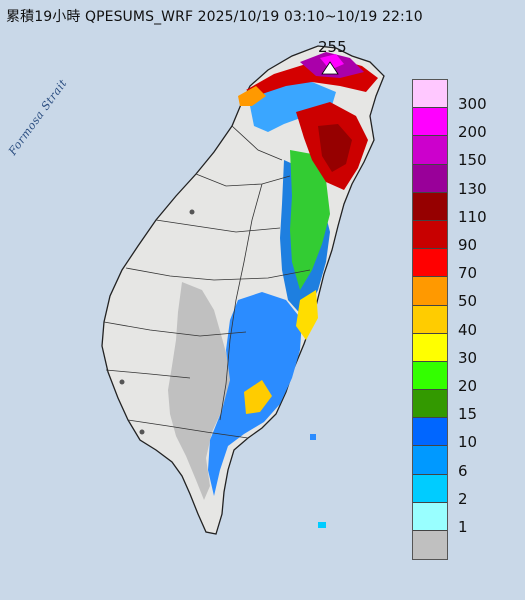  Describe the element at coordinates (335, 148) in the screenshot. I see `very-heavy-rain` at that location.